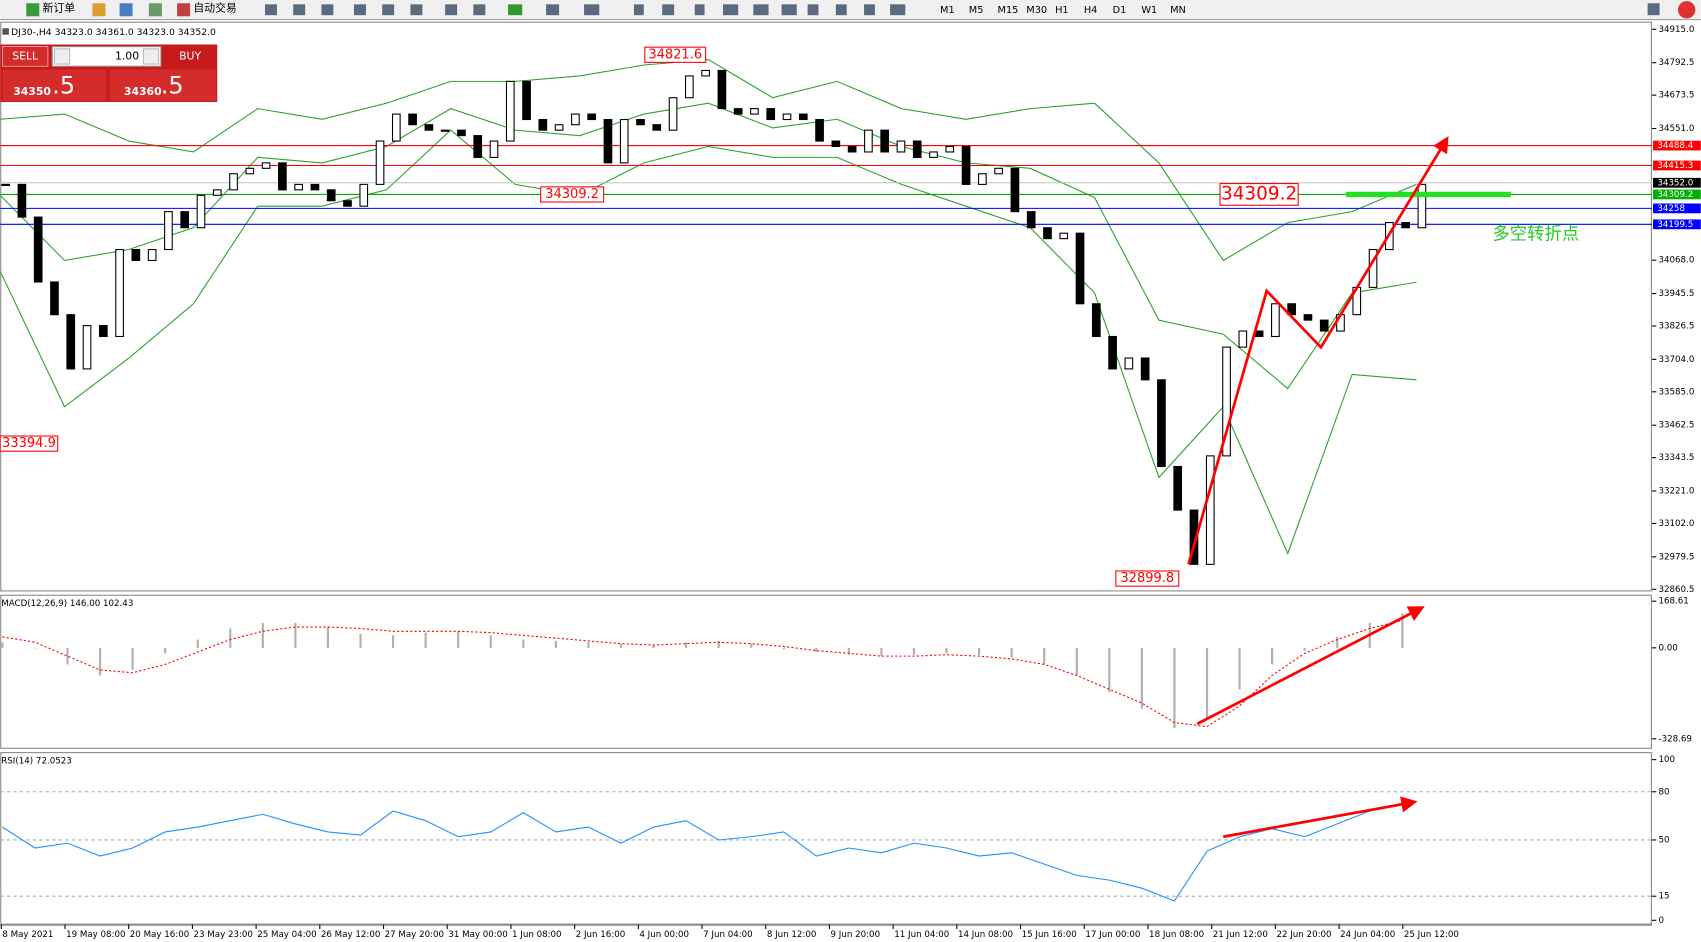 The width and height of the screenshot is (1701, 942). What do you see at coordinates (1240, 935) in the screenshot?
I see `x-tick-label: 21 Jun 12:00` at bounding box center [1240, 935].